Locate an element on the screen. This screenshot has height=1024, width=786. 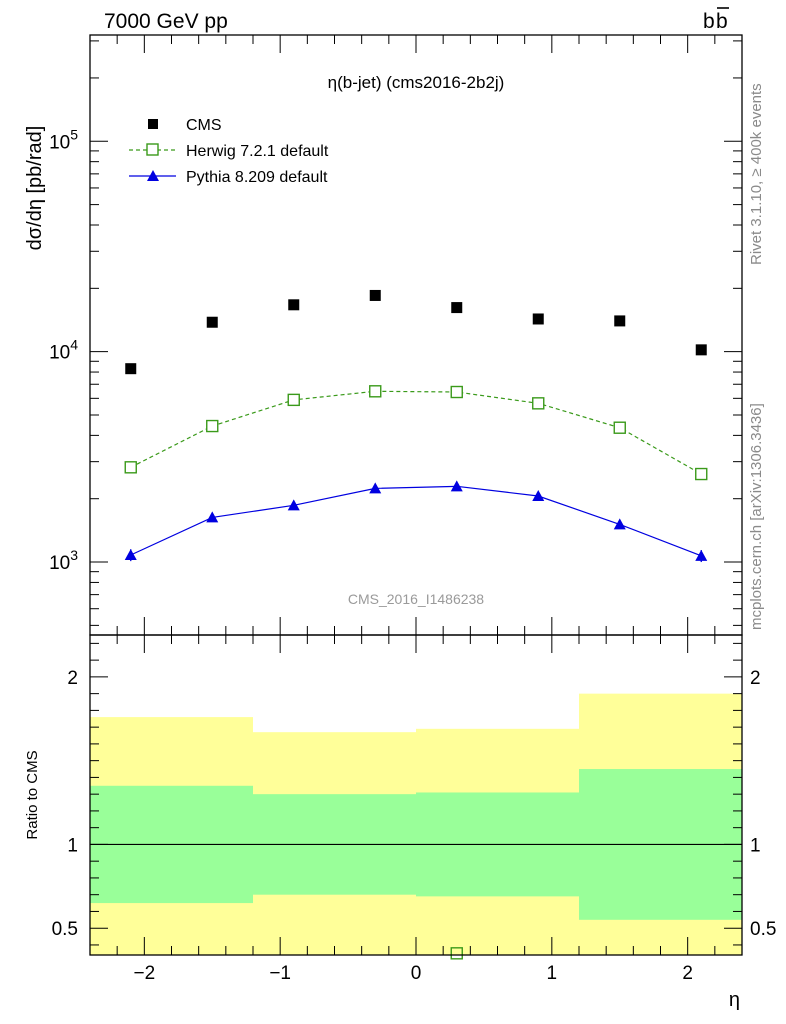
ratio-y-axis-label: Ratio to CMS is located at coordinates (32, 794).